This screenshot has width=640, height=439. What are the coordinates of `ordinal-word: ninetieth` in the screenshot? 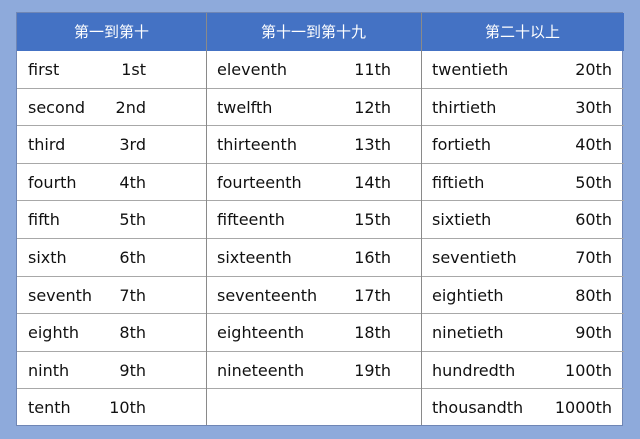 It's located at (468, 333).